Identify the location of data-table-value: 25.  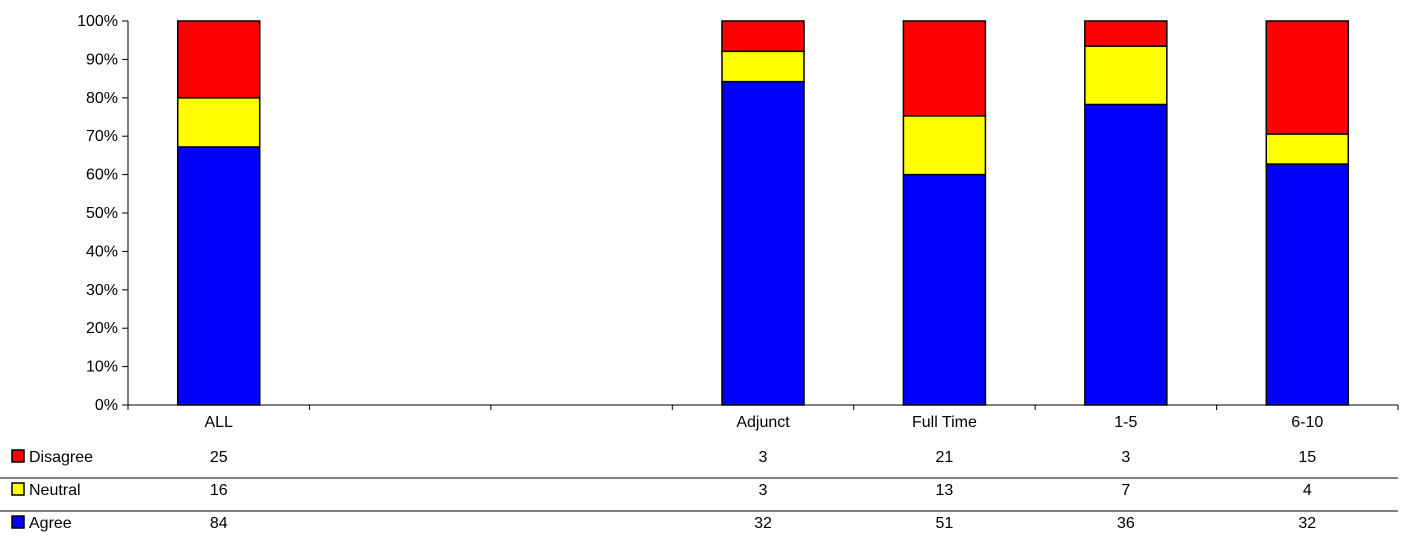
(219, 457).